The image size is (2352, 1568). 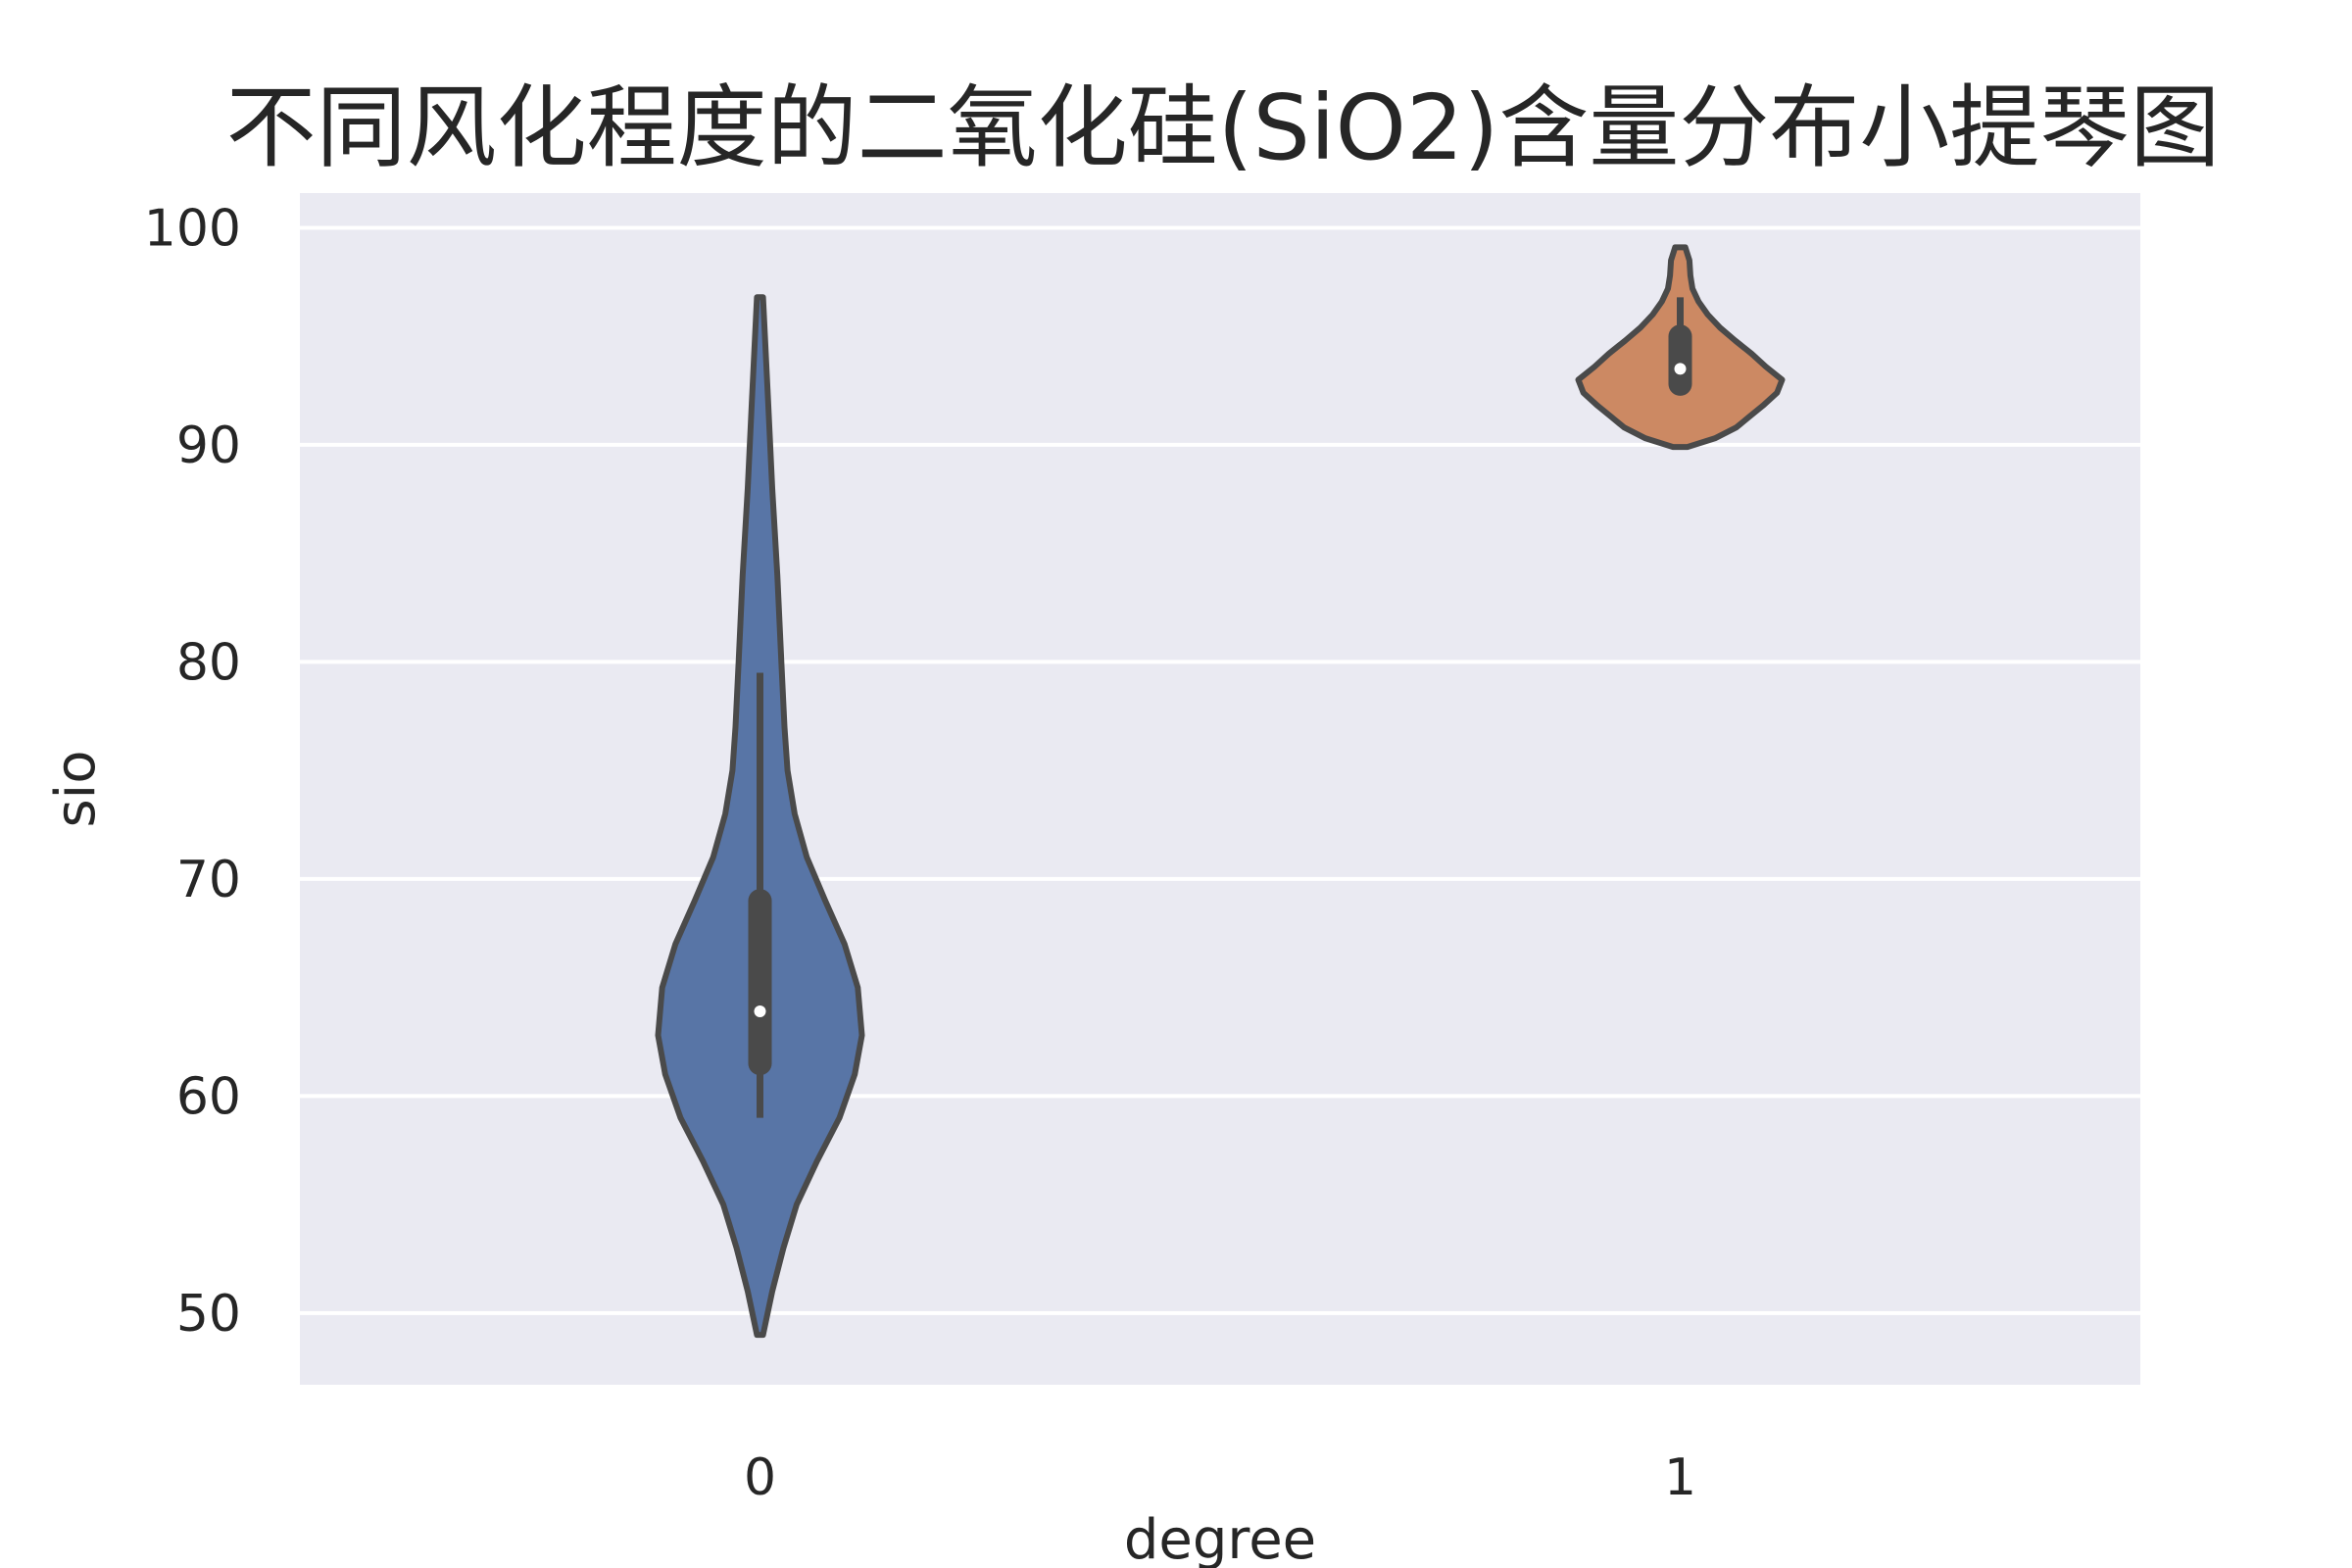 I want to click on y-tick-label: 80, so click(x=208, y=662).